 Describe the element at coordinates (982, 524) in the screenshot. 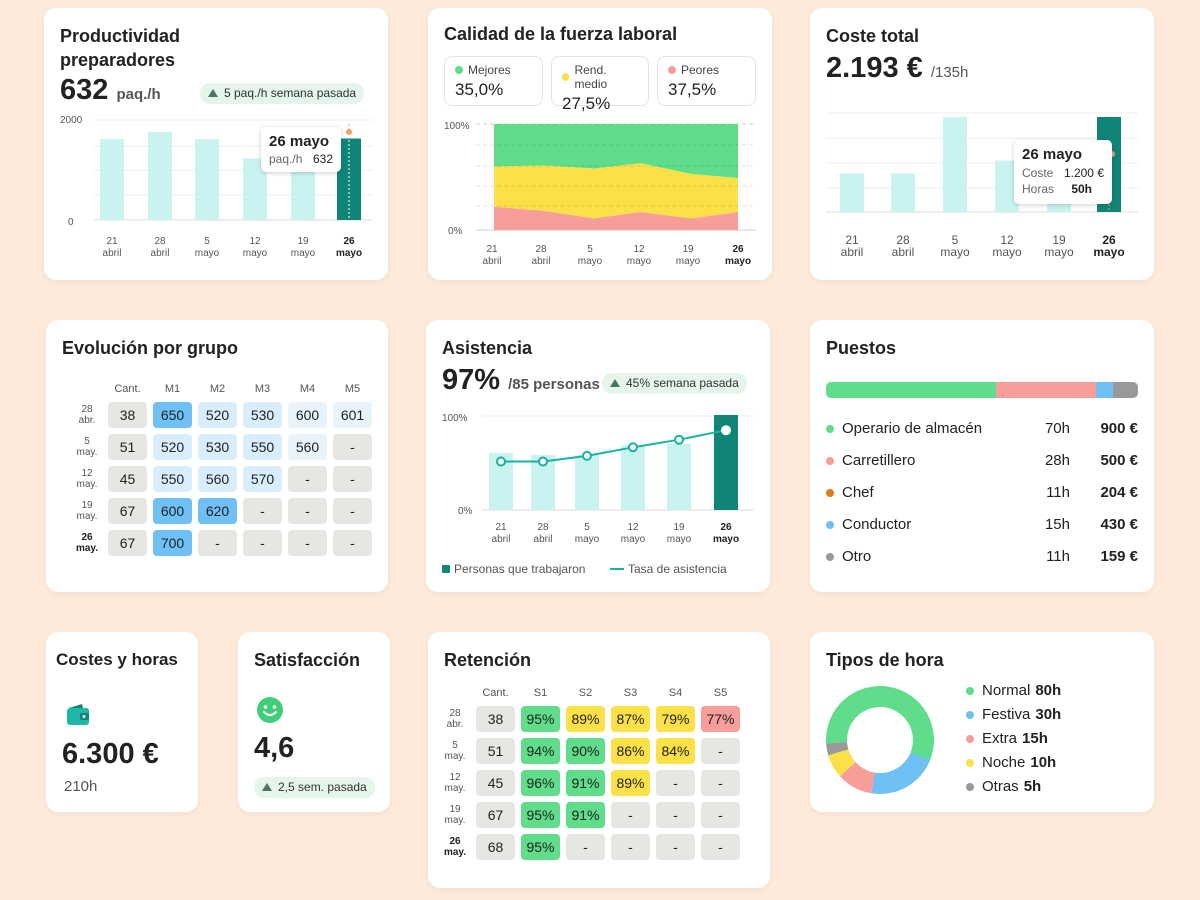

I see `position-row: Conductor 15h 430 €` at that location.